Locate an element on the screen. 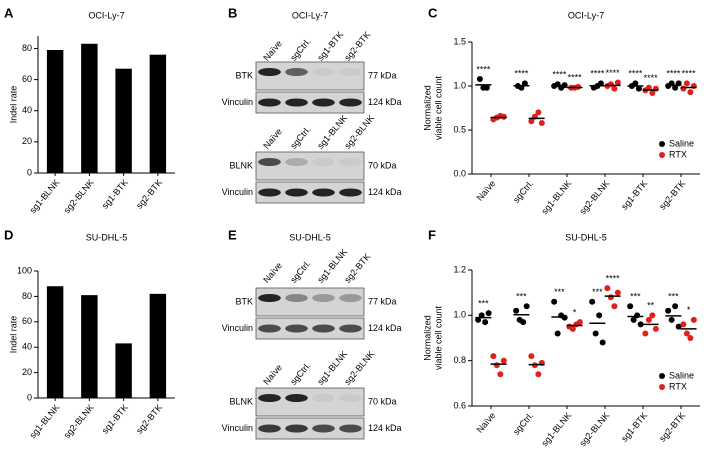 The image size is (709, 453). y-tick-label: 20 is located at coordinates (27, 141).